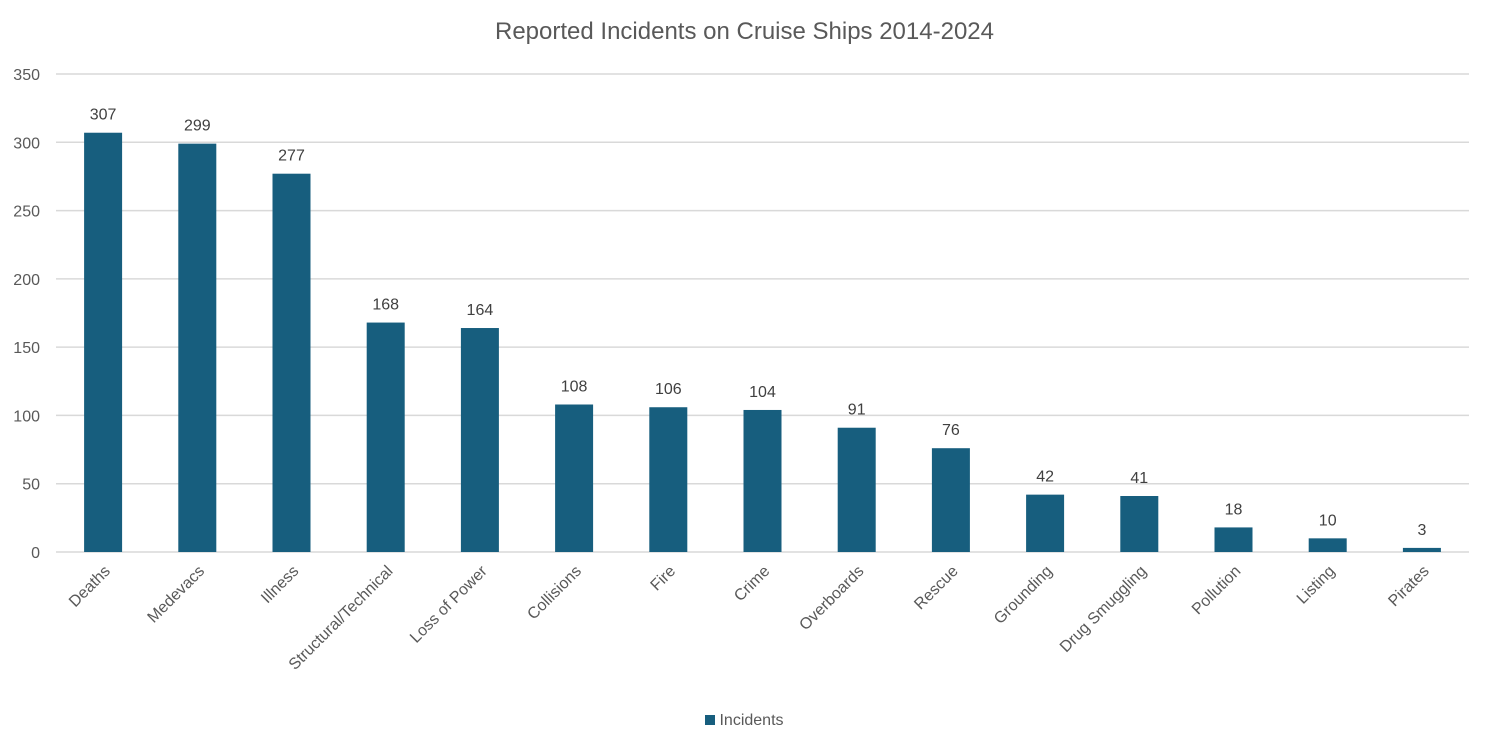 The height and width of the screenshot is (748, 1489). I want to click on y-tick-label: 250, so click(26, 212).